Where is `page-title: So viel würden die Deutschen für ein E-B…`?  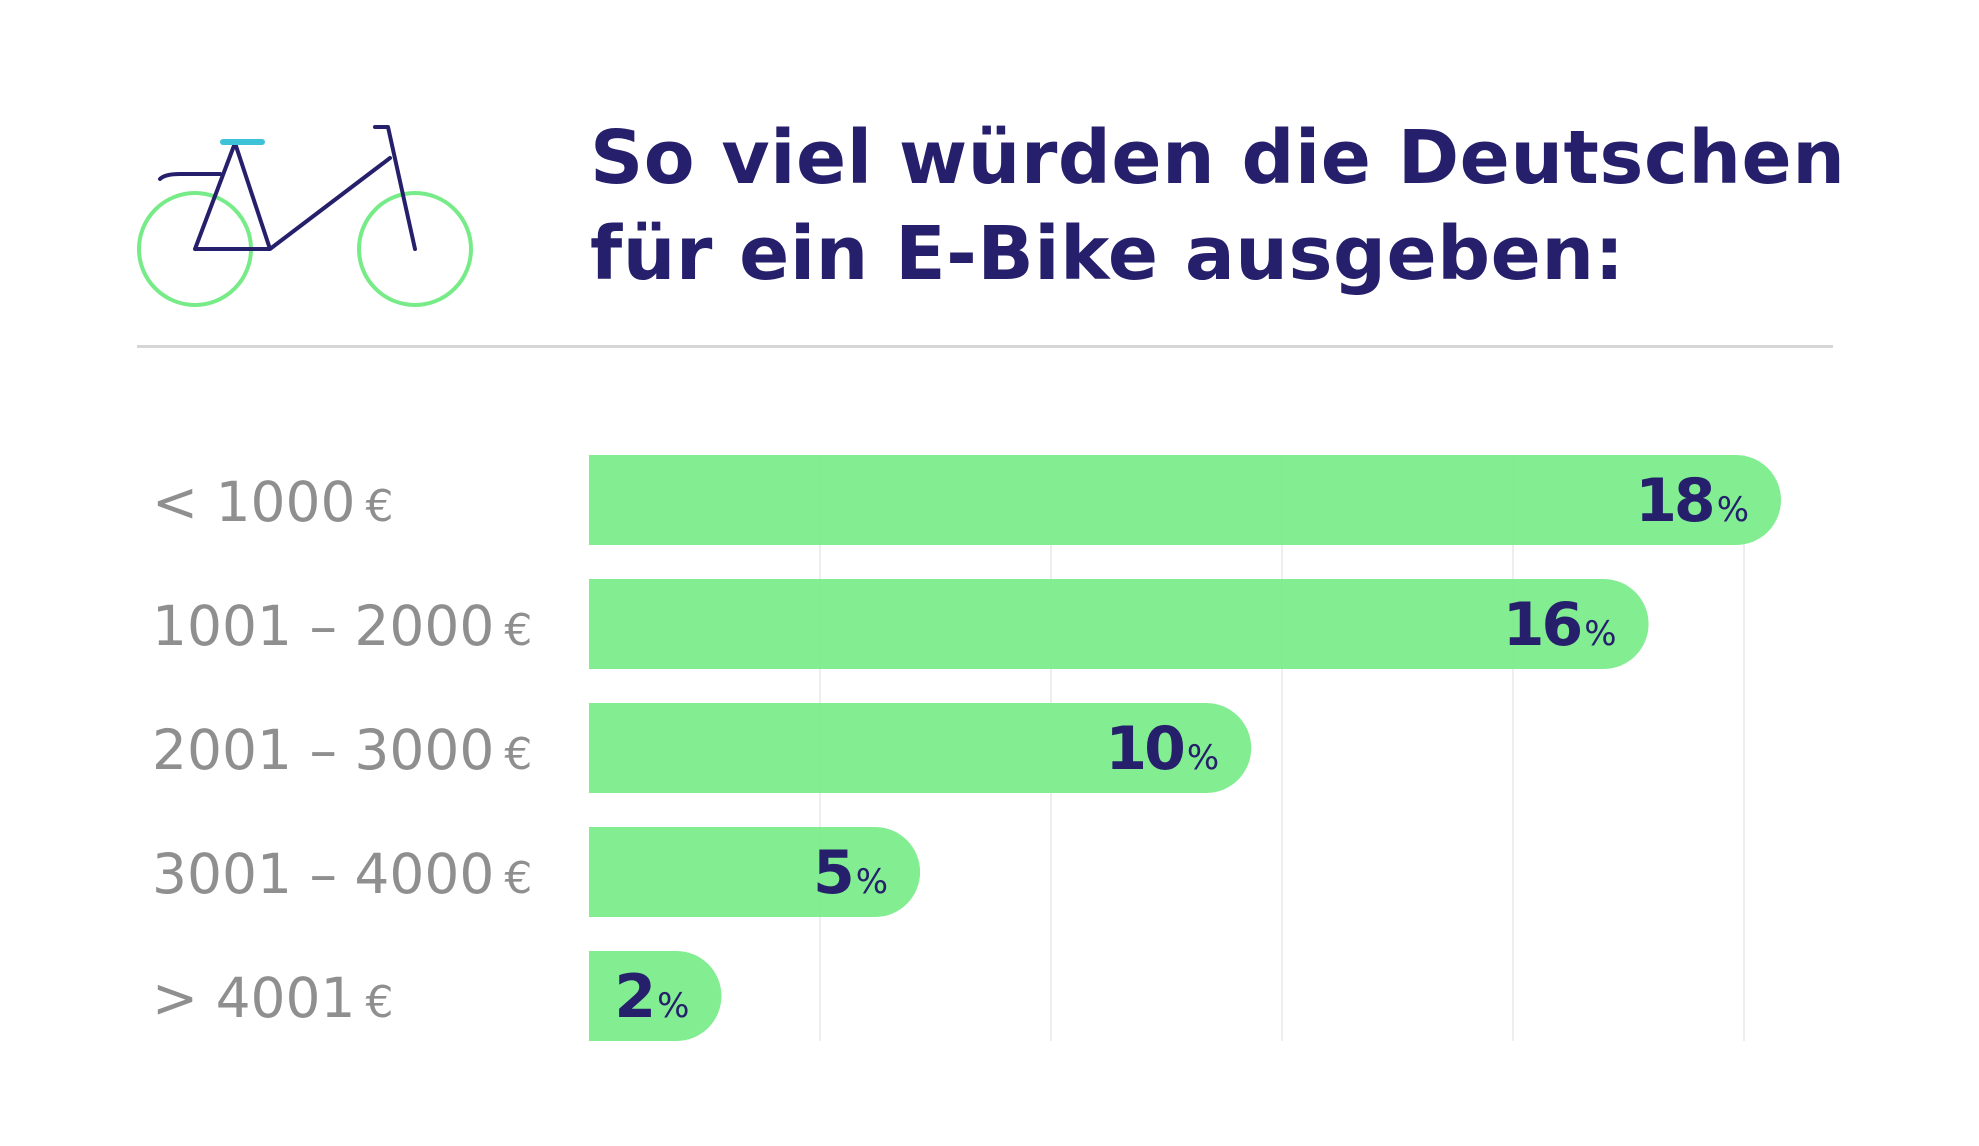 page-title: So viel würden die Deutschen für ein E-B… is located at coordinates (1217, 206).